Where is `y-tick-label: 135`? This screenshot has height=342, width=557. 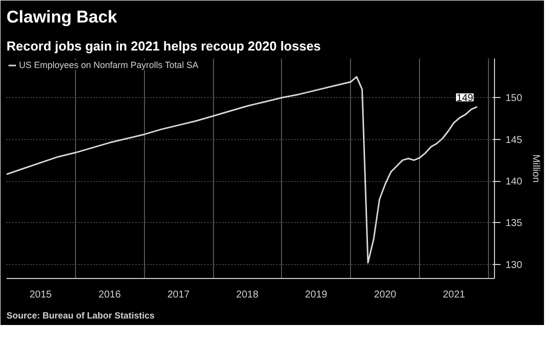 y-tick-label: 135 is located at coordinates (514, 224).